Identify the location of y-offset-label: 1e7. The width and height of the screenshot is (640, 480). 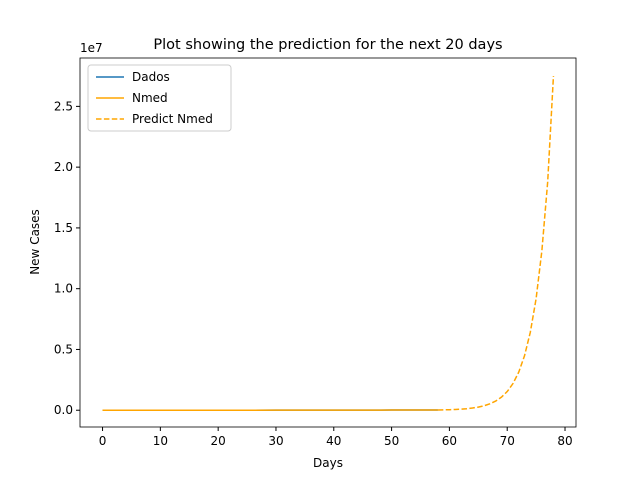
(91, 48).